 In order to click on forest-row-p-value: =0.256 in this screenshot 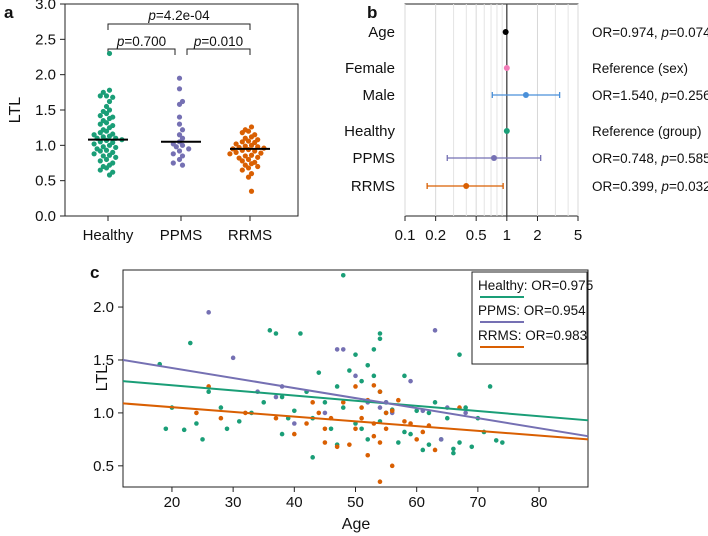, I will do `click(688, 95)`.